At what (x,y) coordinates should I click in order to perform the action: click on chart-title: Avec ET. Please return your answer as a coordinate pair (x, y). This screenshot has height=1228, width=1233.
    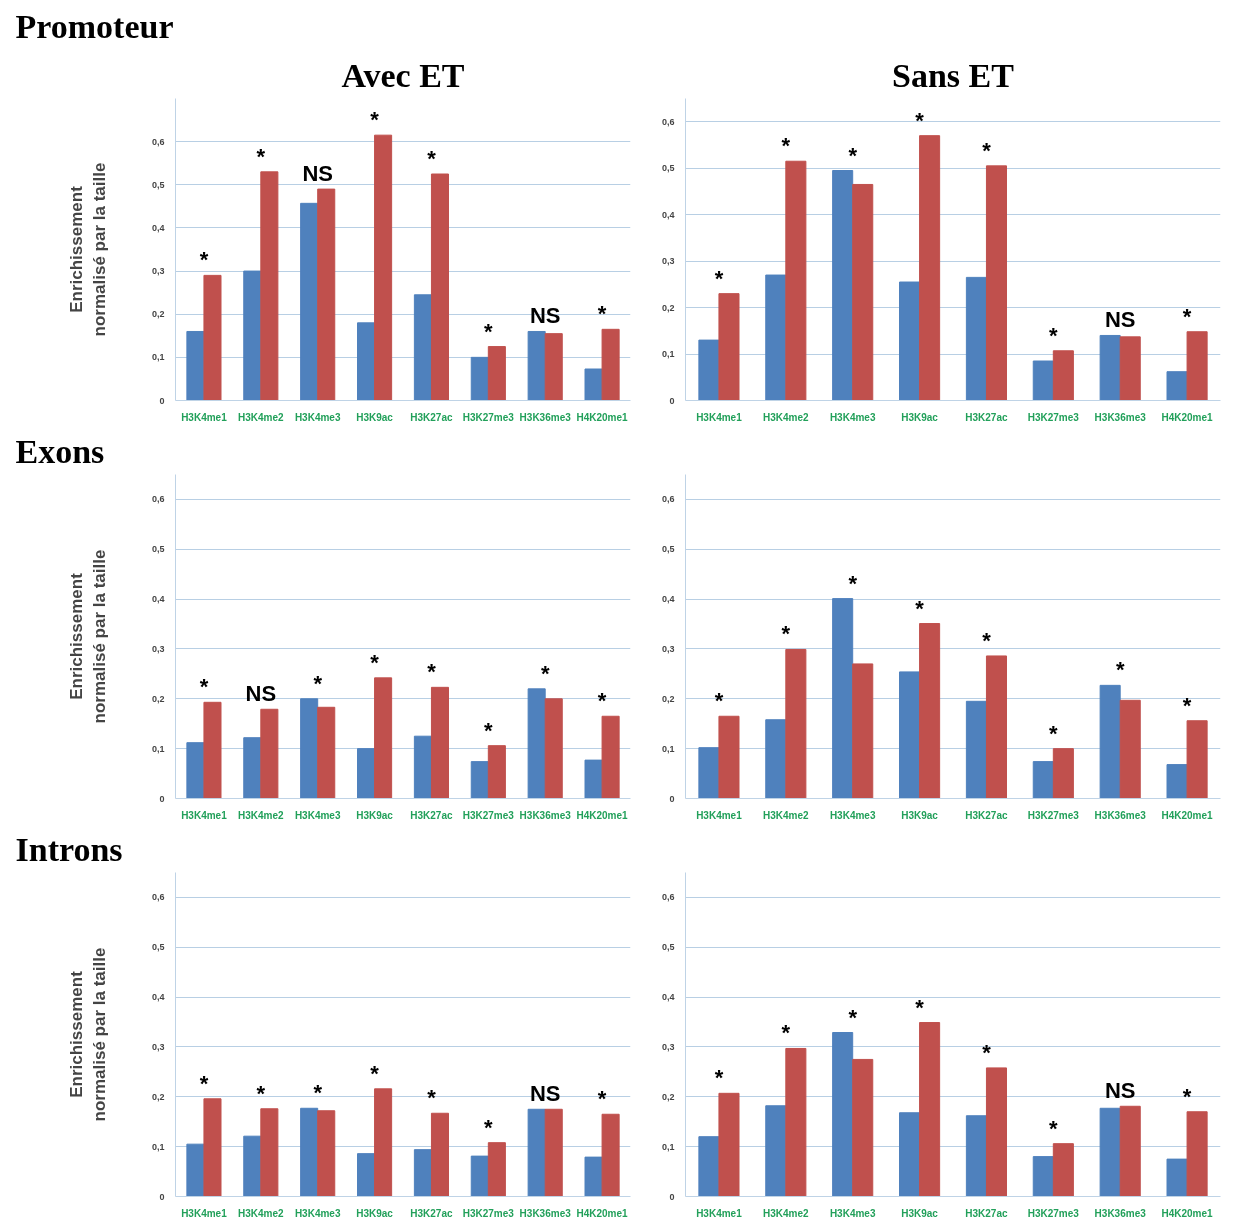
    Looking at the image, I should click on (403, 75).